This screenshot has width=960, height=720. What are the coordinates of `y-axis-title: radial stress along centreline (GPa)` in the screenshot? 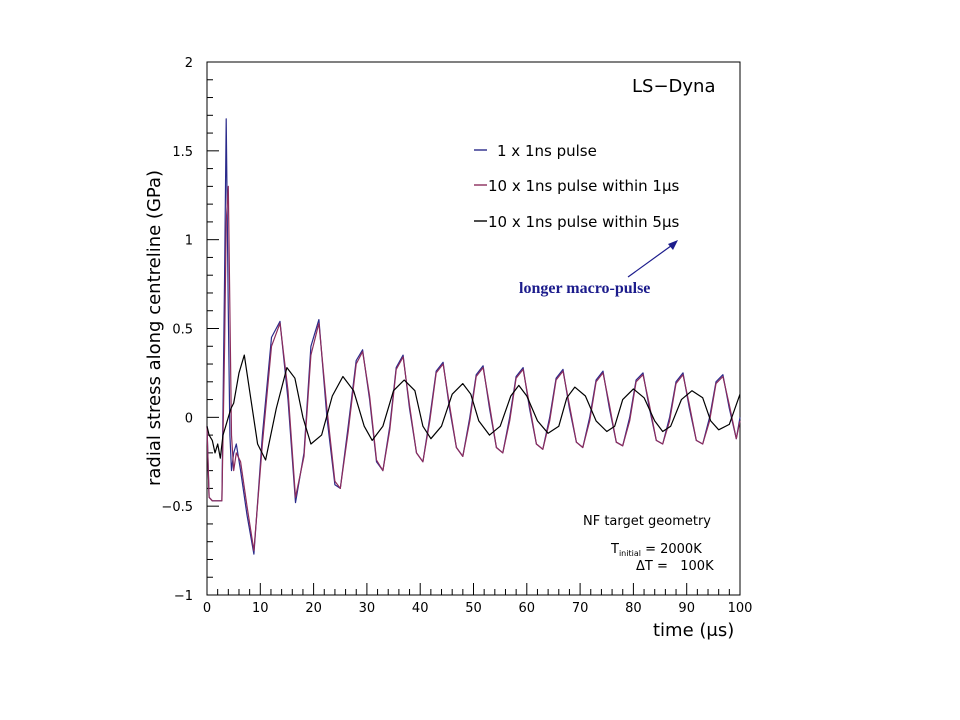 It's located at (154, 328).